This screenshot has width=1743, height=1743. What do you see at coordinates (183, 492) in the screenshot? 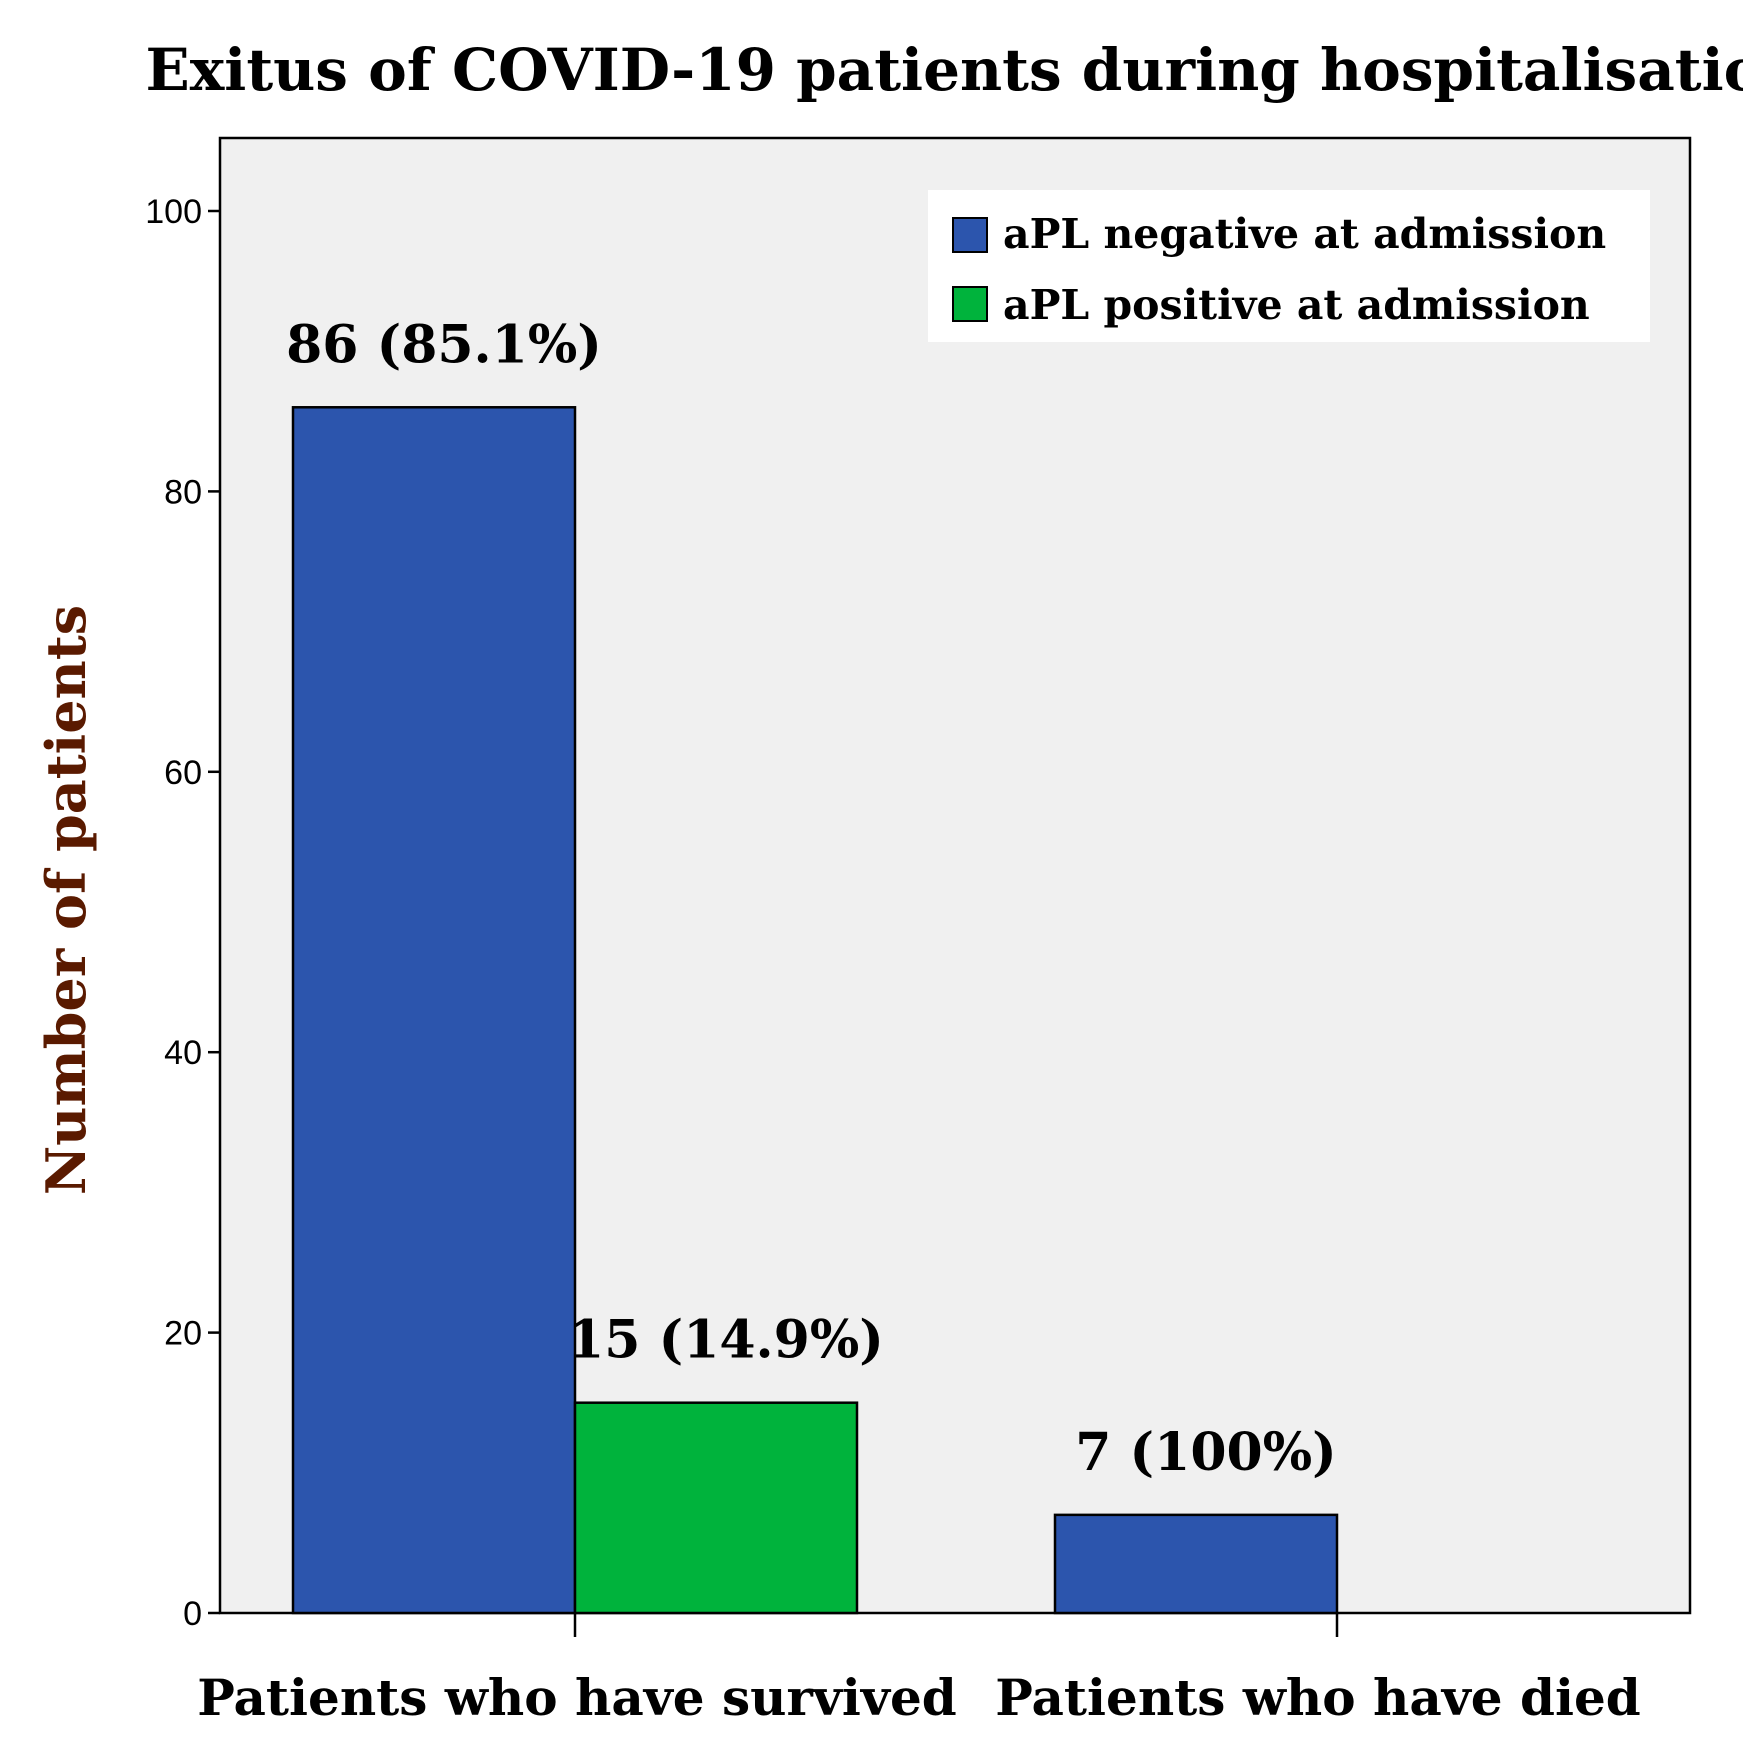
I see `y-tick-label: 80` at bounding box center [183, 492].